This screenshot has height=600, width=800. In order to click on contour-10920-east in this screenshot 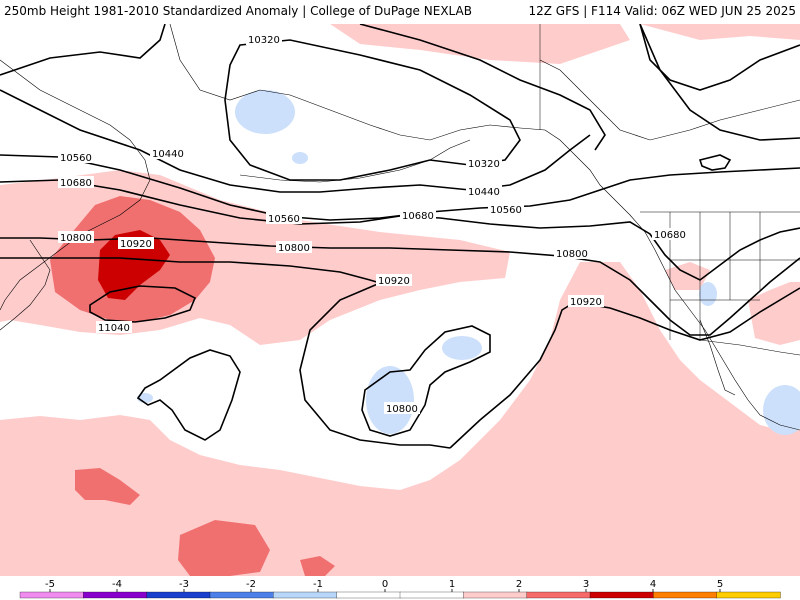, I will do `click(624, 368)`.